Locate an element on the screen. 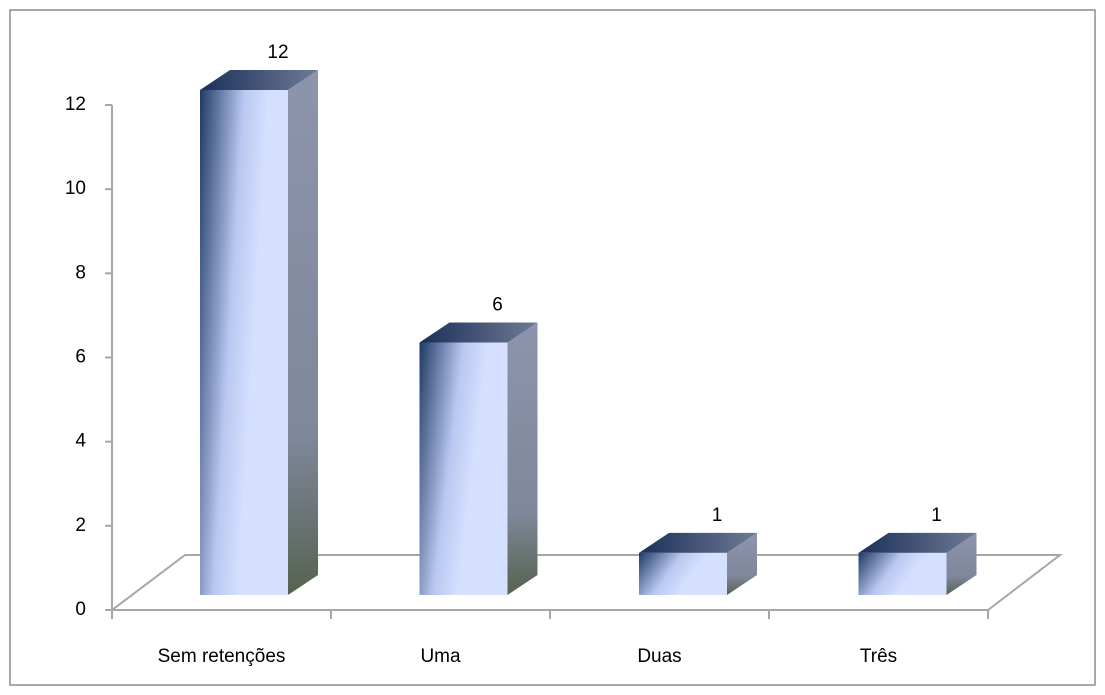 The height and width of the screenshot is (695, 1105). floor is located at coordinates (586, 582).